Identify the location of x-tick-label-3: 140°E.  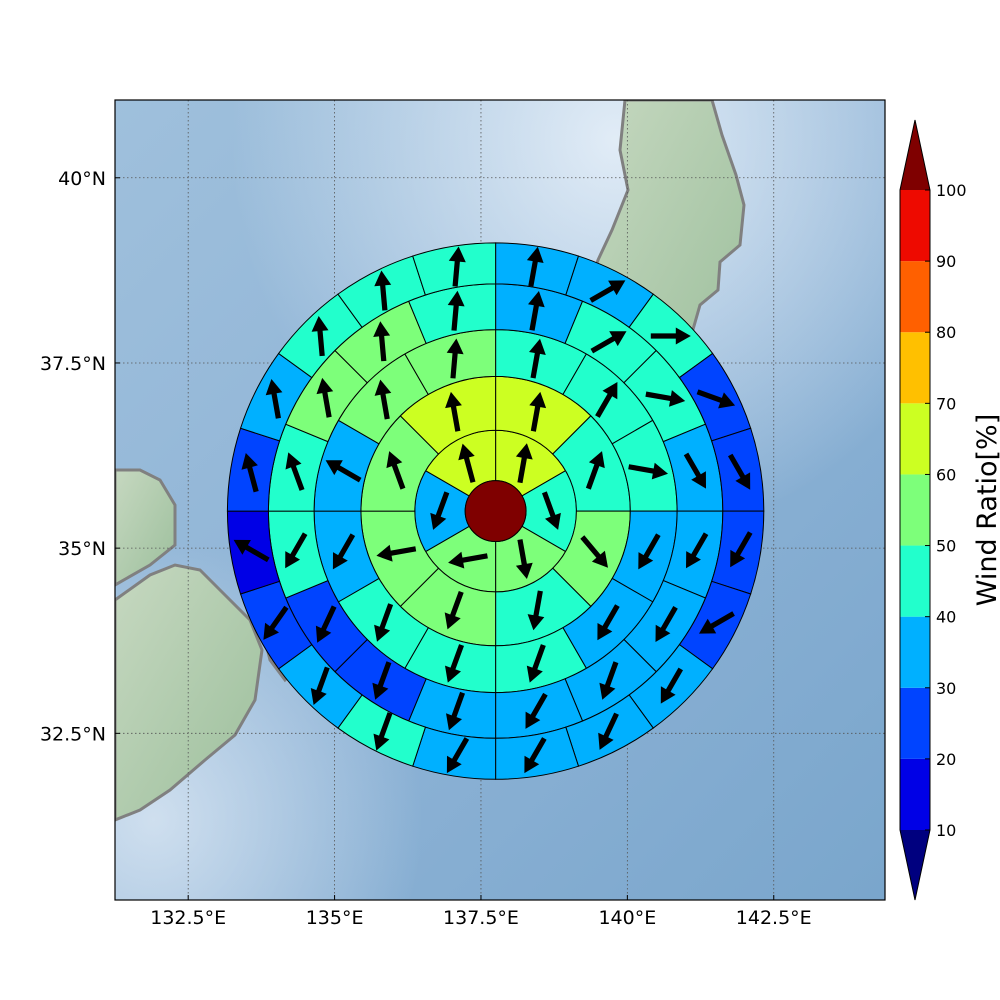
(627, 918).